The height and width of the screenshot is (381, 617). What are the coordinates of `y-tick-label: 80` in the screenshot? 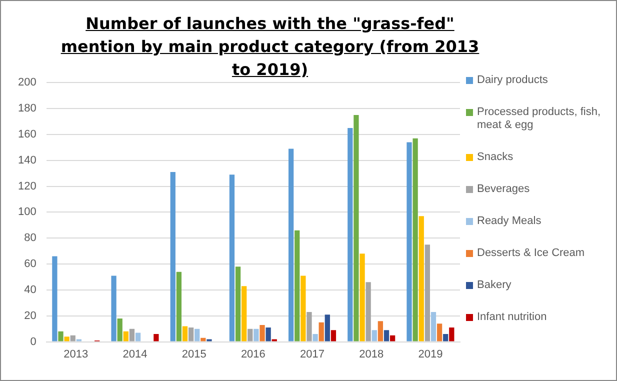 It's located at (30, 238).